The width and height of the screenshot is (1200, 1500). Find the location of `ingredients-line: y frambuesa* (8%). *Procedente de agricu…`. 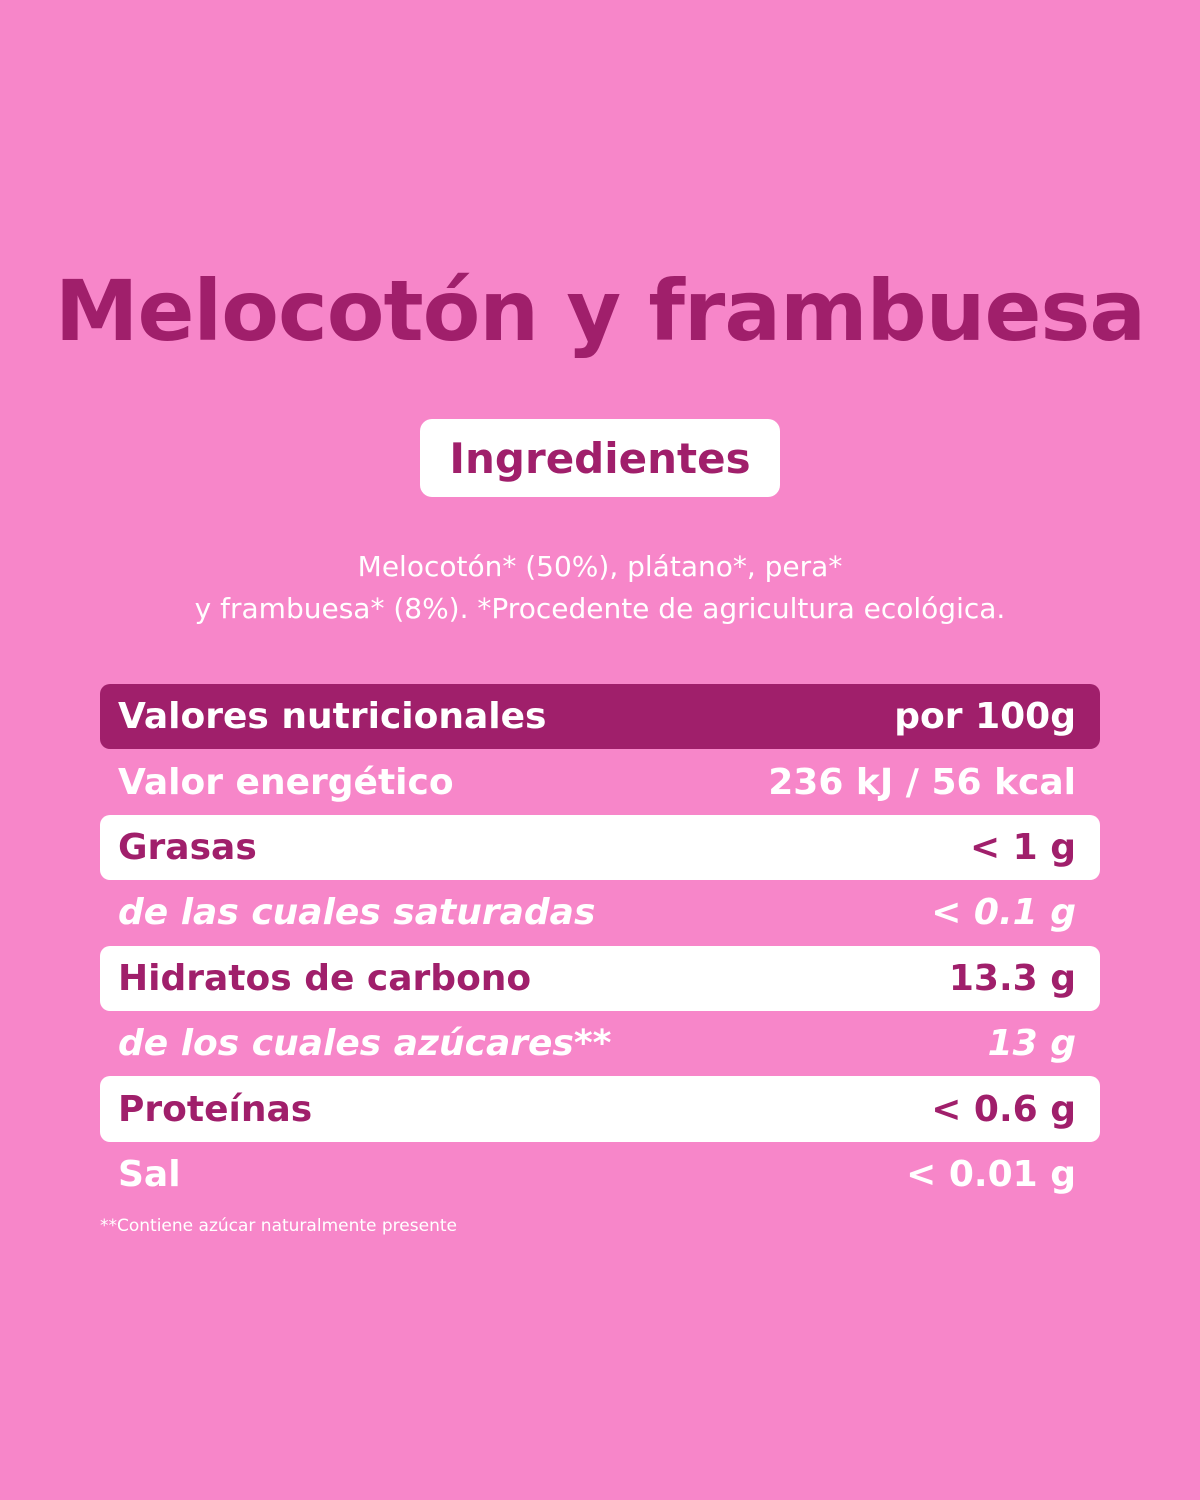

ingredients-line: y frambuesa* (8%). *Procedente de agricu… is located at coordinates (600, 608).